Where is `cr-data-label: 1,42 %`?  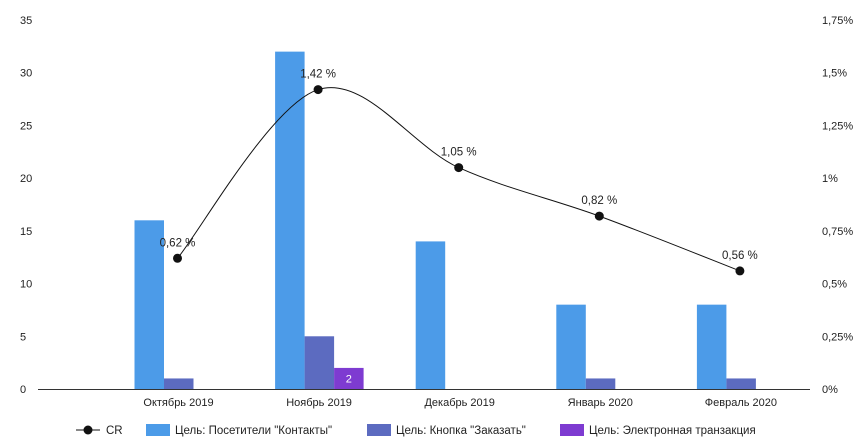
cr-data-label: 1,42 % is located at coordinates (318, 75).